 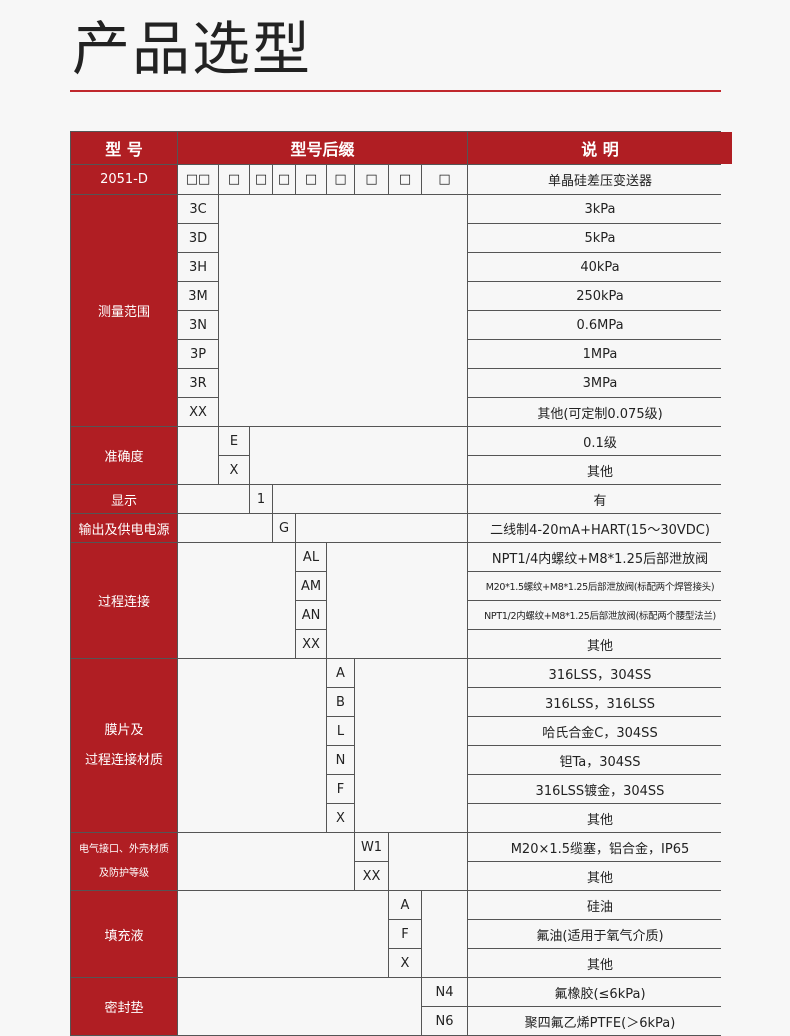 What do you see at coordinates (600, 586) in the screenshot?
I see `option-description: M20*1.5螺纹+M8*1.25后部泄放阀(标配两个焊管接头)` at bounding box center [600, 586].